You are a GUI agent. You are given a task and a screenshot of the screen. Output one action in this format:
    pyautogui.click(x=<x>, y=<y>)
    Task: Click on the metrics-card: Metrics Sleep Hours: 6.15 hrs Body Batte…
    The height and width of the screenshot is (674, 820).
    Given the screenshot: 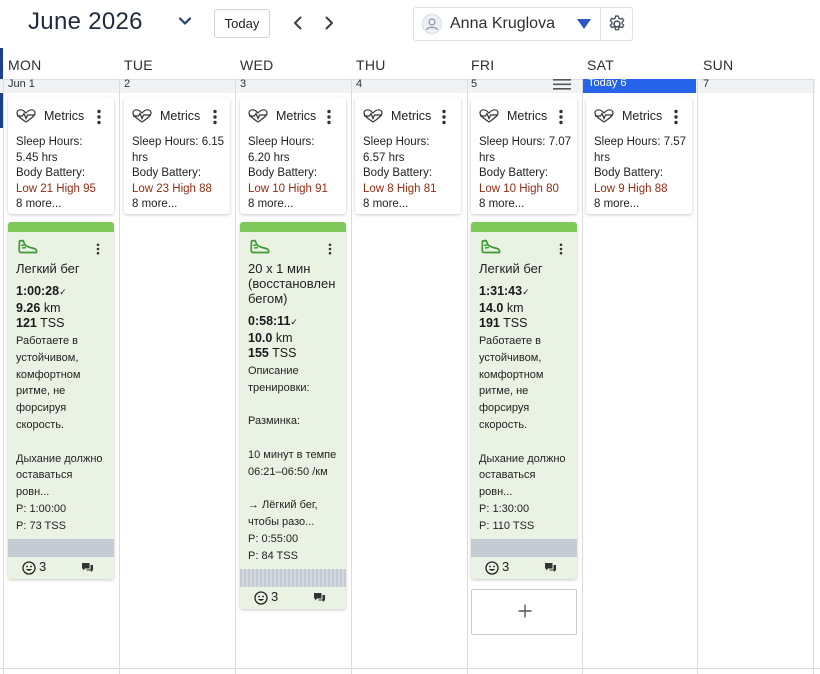 What is the action you would take?
    pyautogui.click(x=177, y=156)
    